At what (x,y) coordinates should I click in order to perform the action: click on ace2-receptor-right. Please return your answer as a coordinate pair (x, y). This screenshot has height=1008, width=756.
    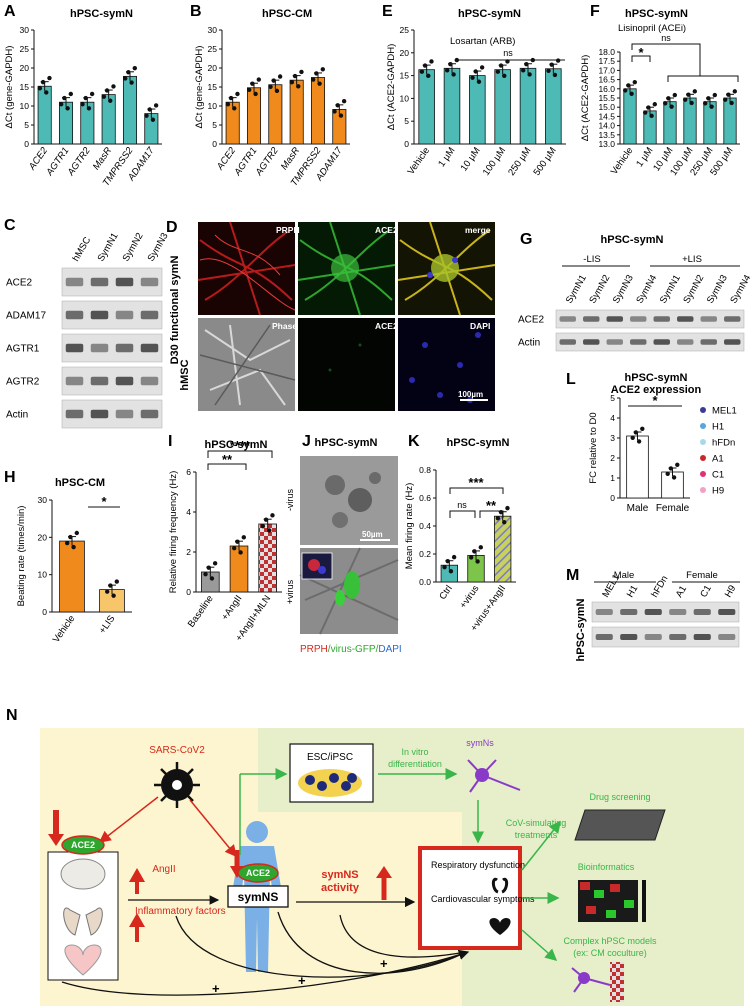
    Looking at the image, I should click on (258, 873).